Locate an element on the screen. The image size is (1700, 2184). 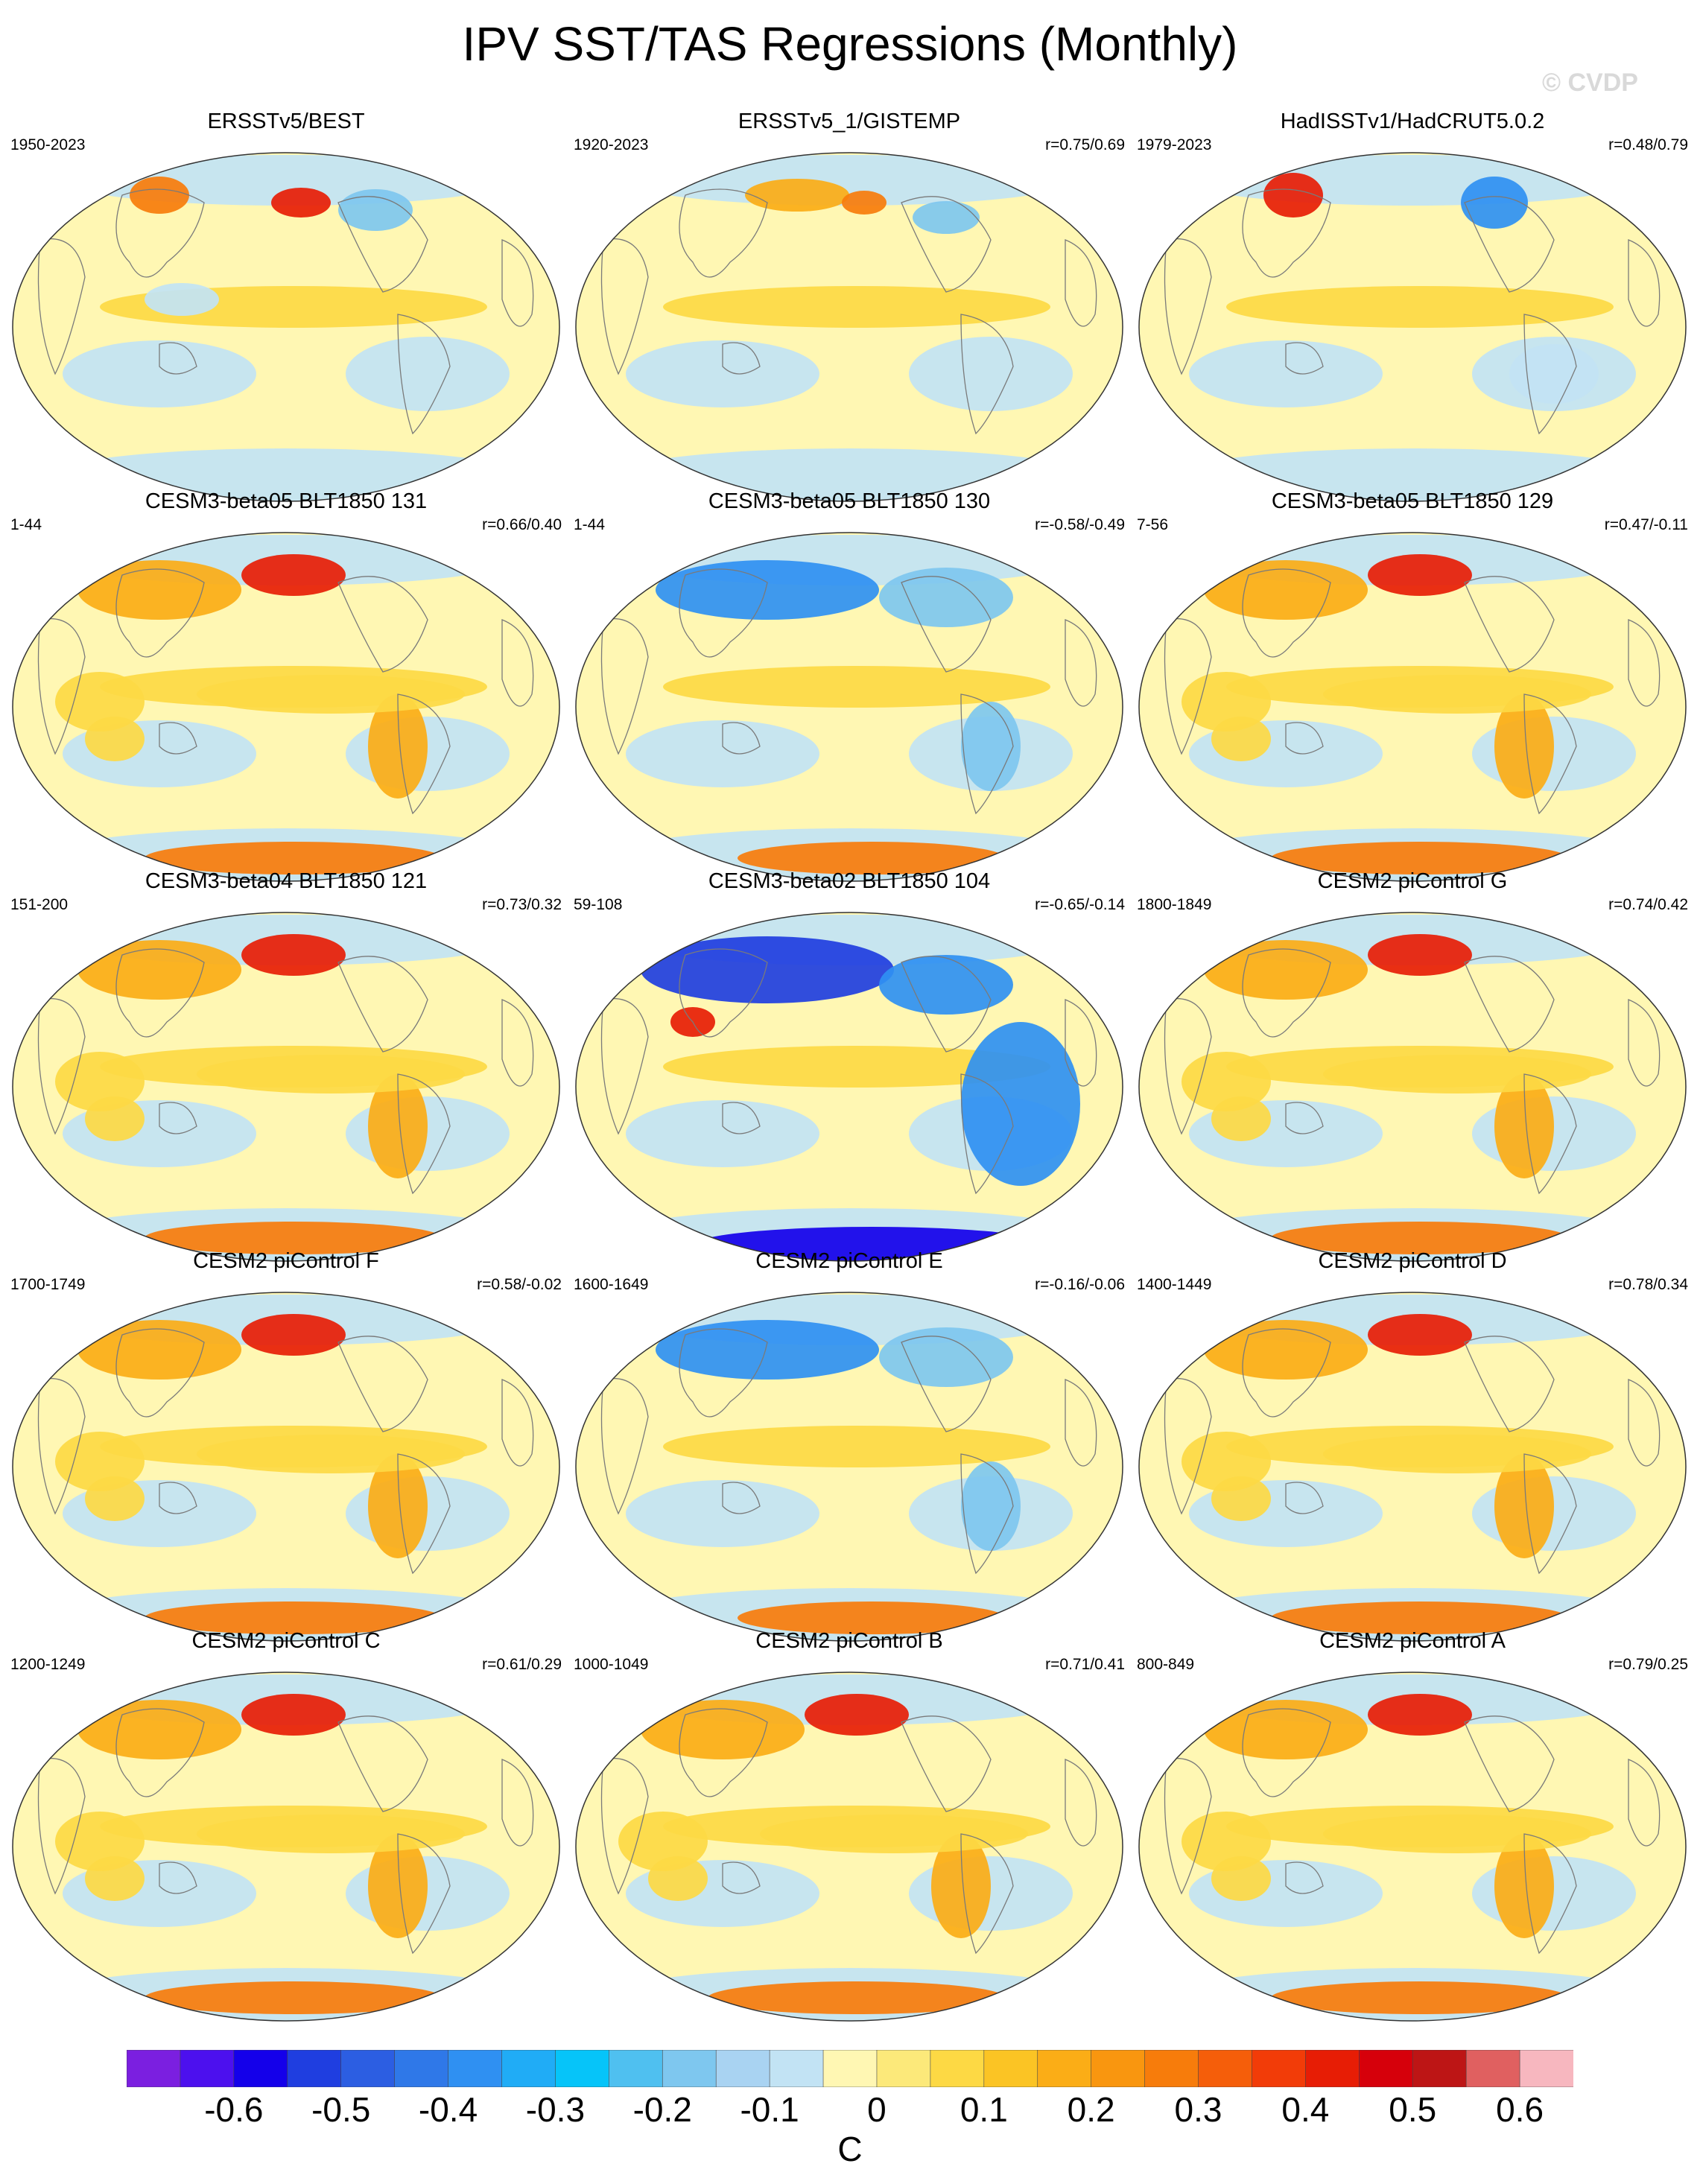
map-panel: CESM2 piControl F 1700-1749 r=0.58/-0.02 is located at coordinates (286, 1444).